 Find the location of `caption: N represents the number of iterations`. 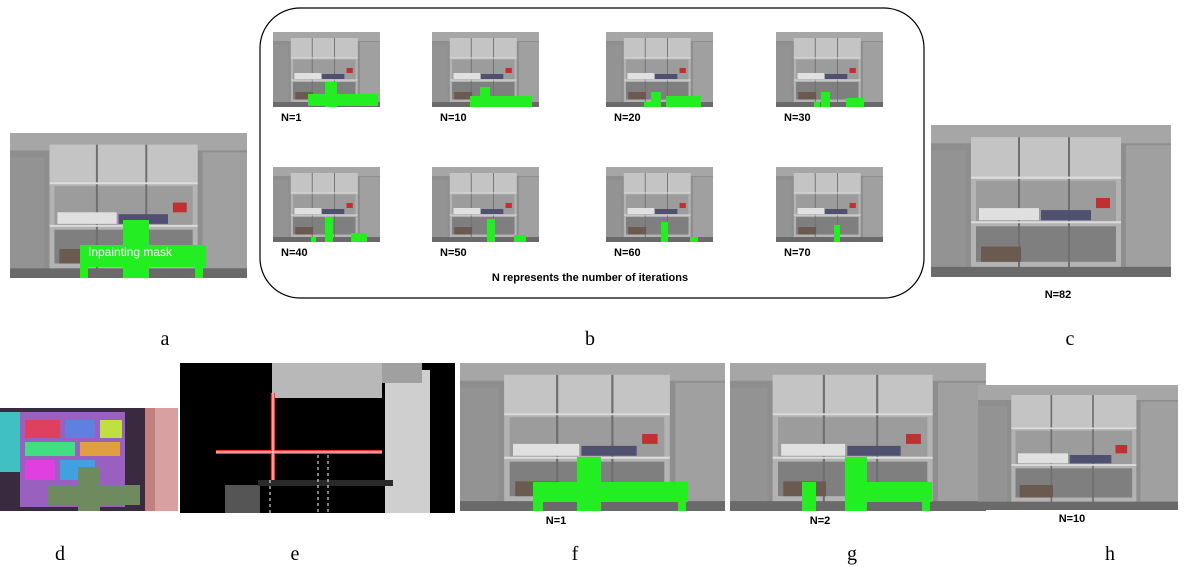

caption: N represents the number of iterations is located at coordinates (590, 278).